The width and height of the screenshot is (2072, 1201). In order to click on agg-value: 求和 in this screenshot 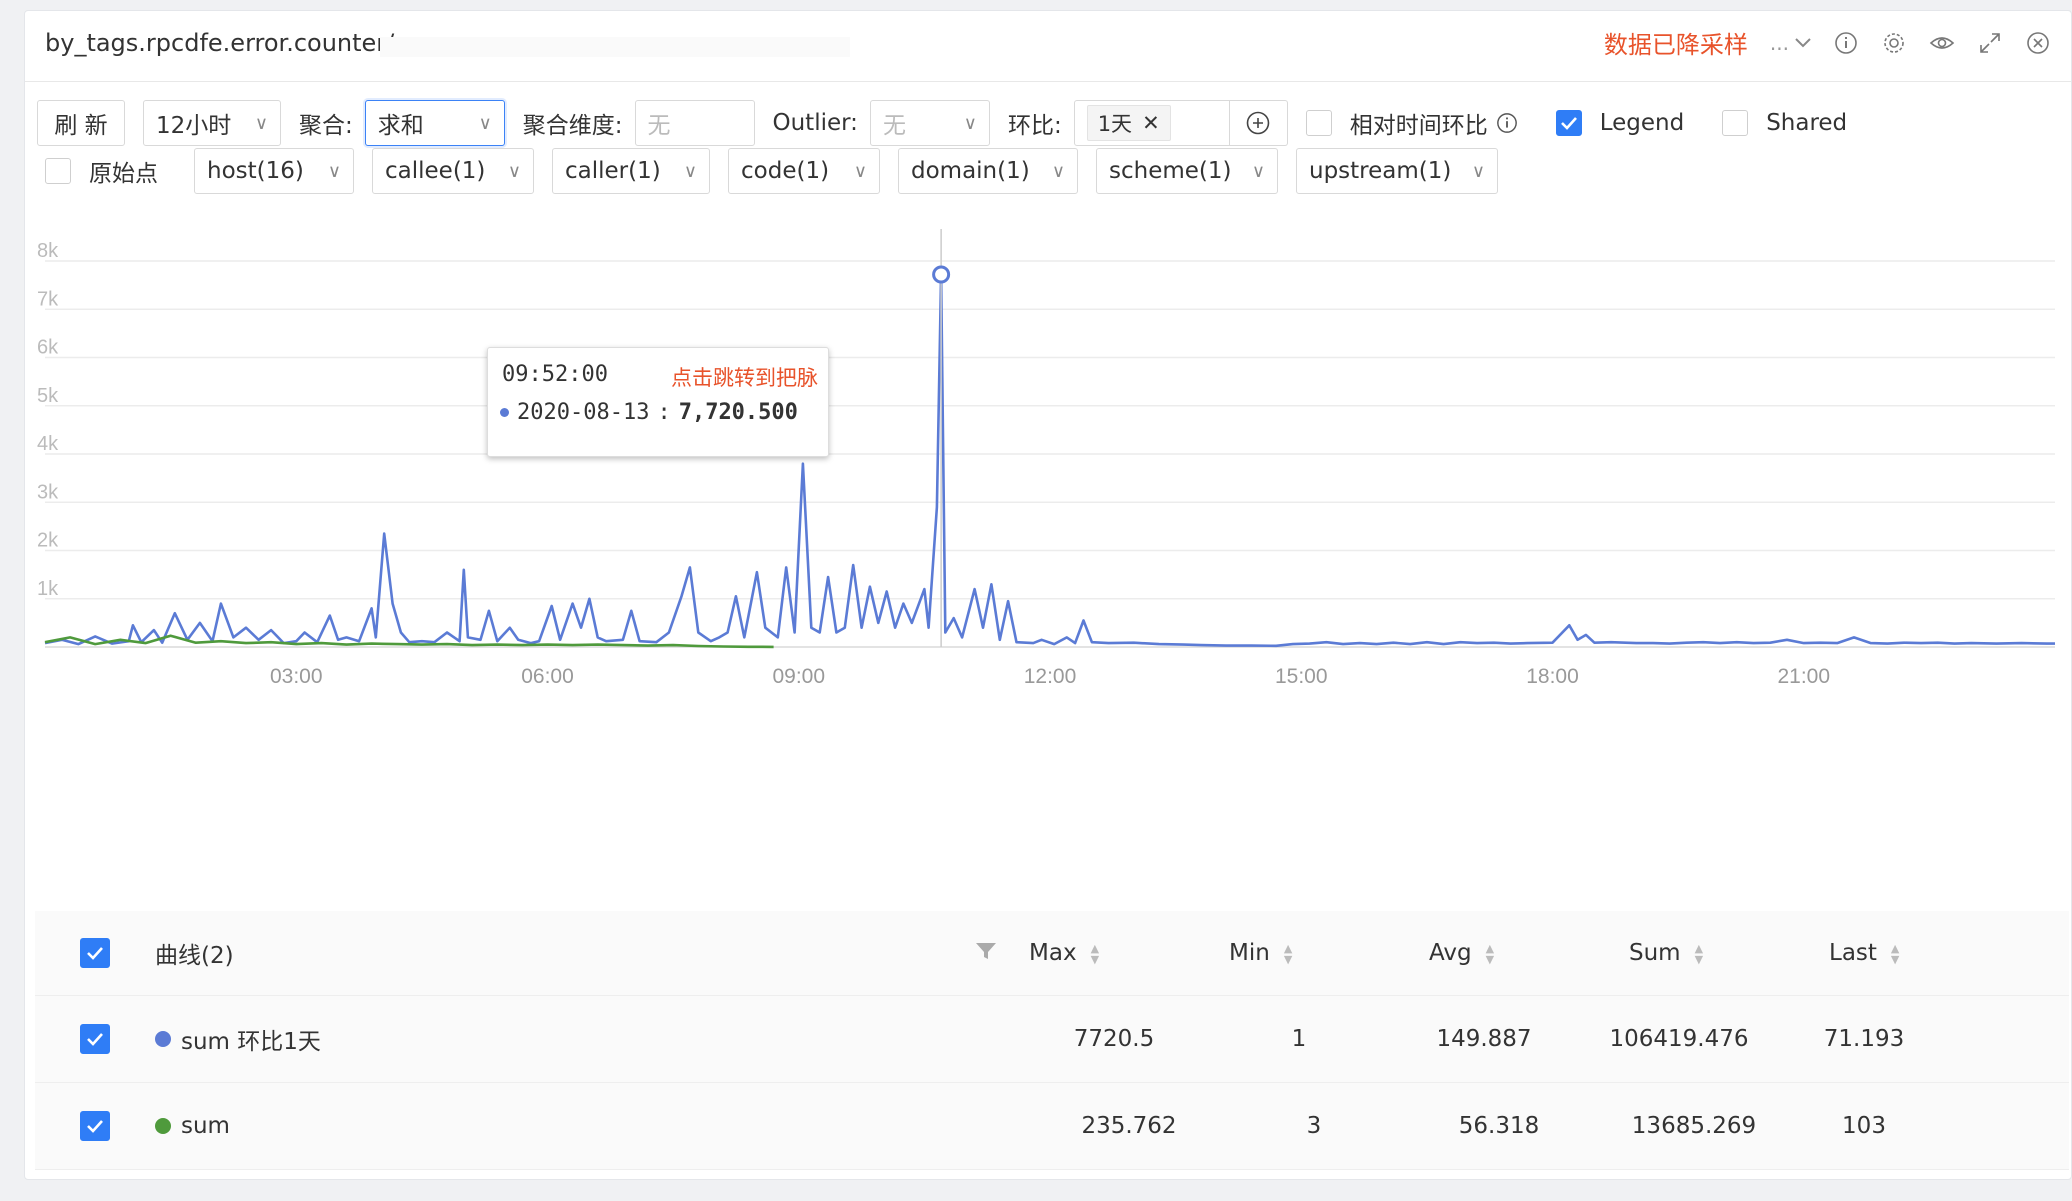, I will do `click(400, 126)`.